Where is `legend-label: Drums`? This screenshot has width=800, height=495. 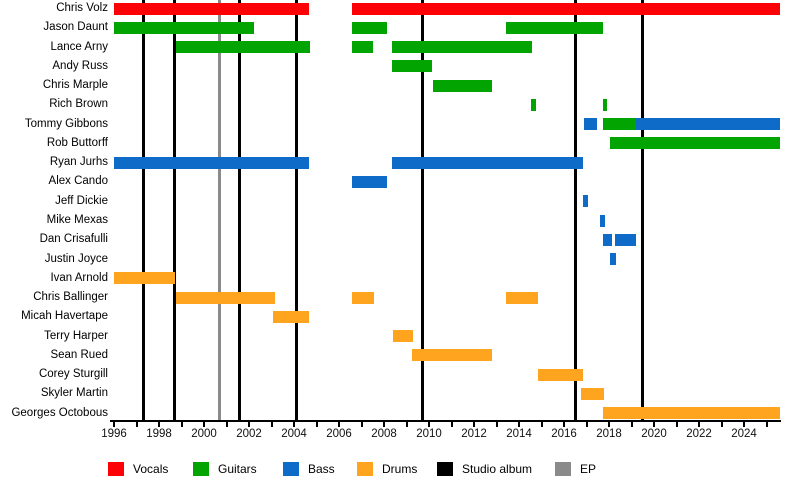 legend-label: Drums is located at coordinates (400, 469).